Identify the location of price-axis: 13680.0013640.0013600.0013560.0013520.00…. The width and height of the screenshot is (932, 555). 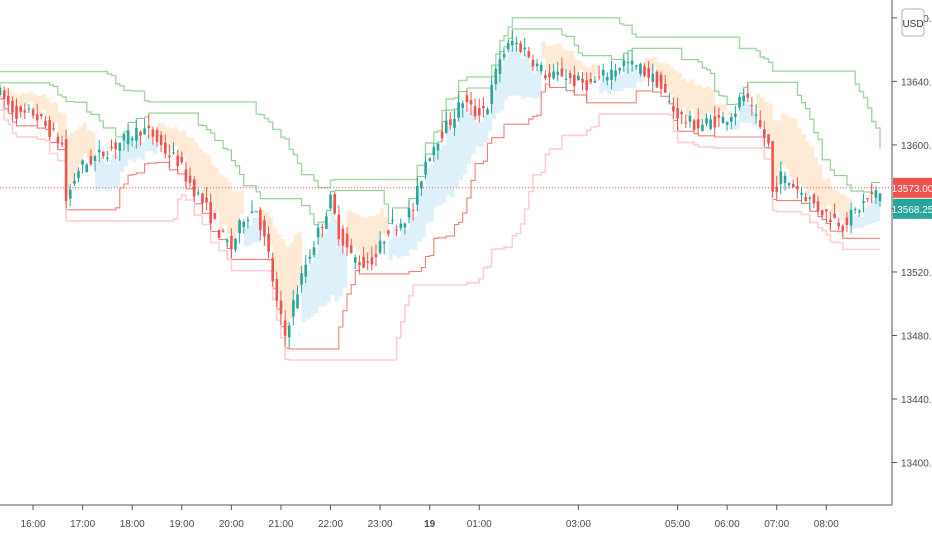
(912, 242).